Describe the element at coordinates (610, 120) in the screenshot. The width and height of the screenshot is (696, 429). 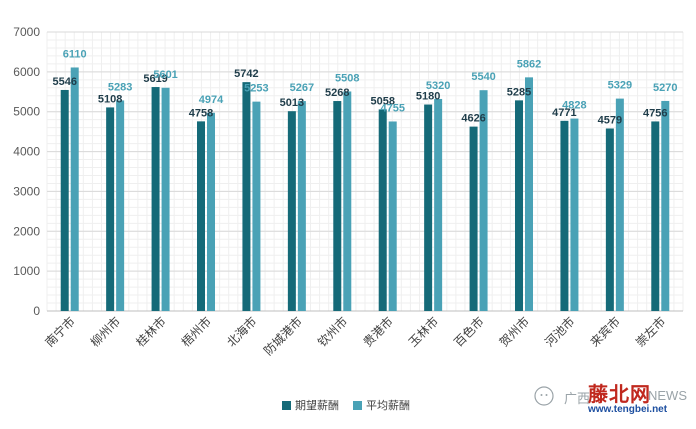
I see `data-label: 4579` at that location.